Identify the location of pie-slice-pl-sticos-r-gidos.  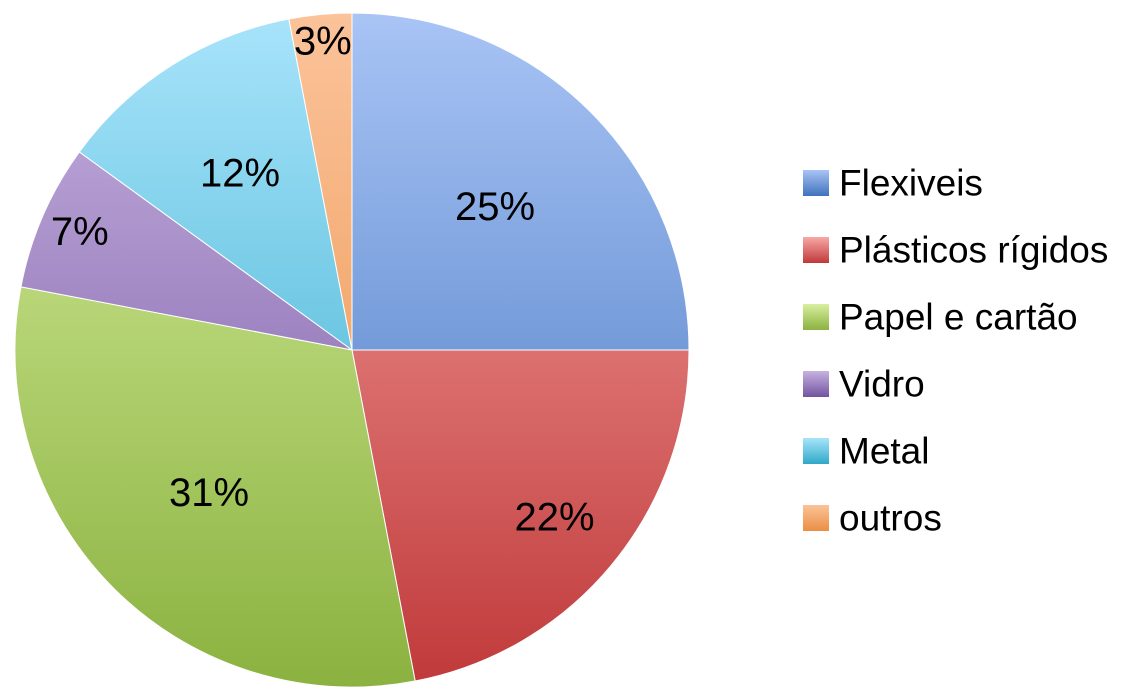
(520, 515).